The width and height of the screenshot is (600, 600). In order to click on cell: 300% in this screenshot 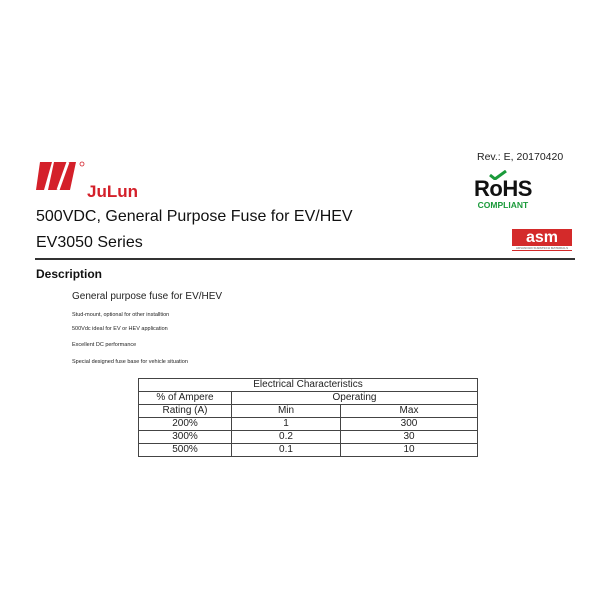, I will do `click(185, 437)`.